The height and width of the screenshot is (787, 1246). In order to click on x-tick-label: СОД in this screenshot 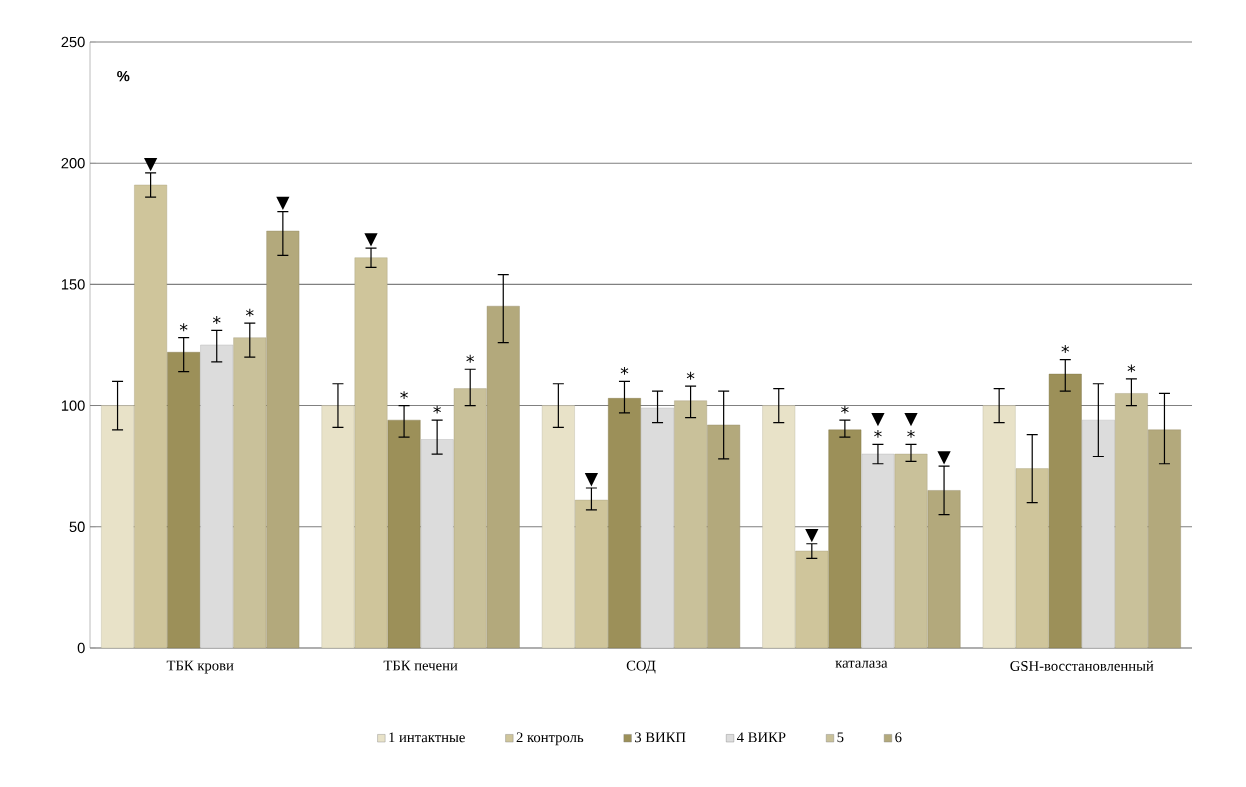, I will do `click(641, 667)`.